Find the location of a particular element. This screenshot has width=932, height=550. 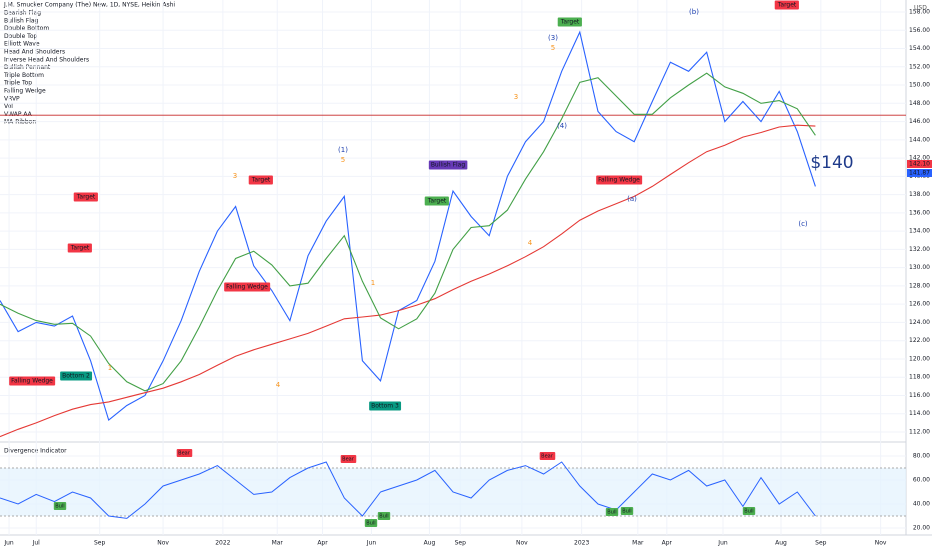

y-tick-label: 126.00 is located at coordinates (919, 304).